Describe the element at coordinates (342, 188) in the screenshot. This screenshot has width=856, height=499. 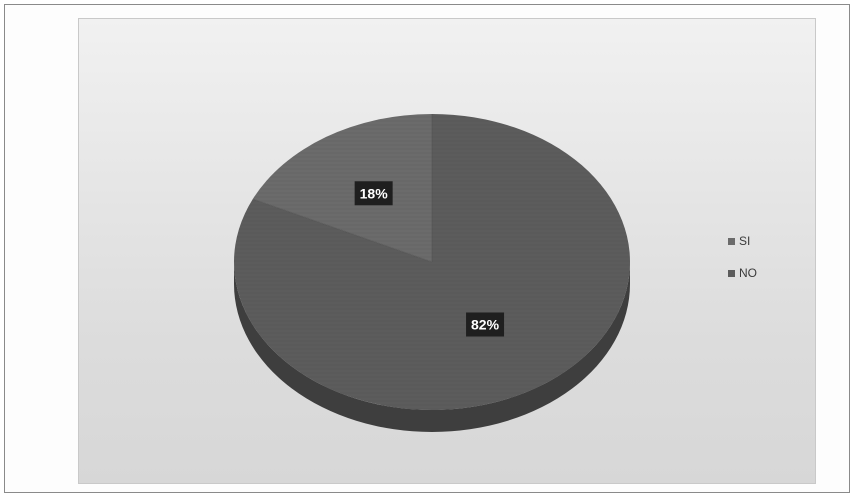
I see `pie-slice-texture-si` at that location.